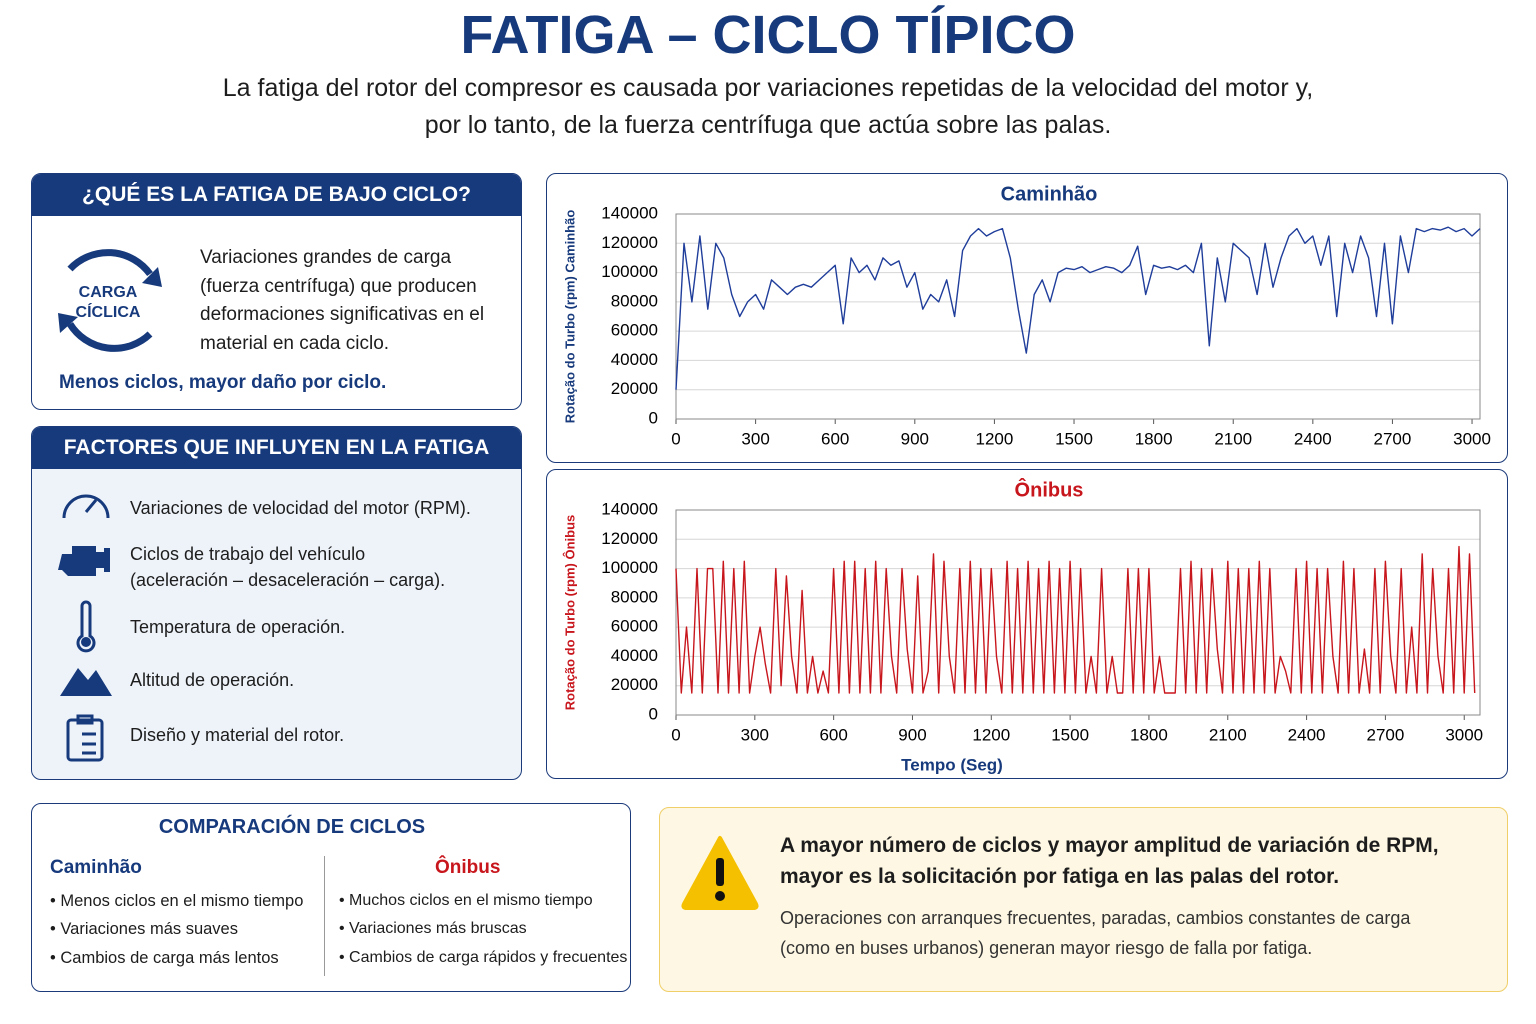  I want to click on list-item: • Menos ciclos en el mismo tiempo, so click(177, 900).